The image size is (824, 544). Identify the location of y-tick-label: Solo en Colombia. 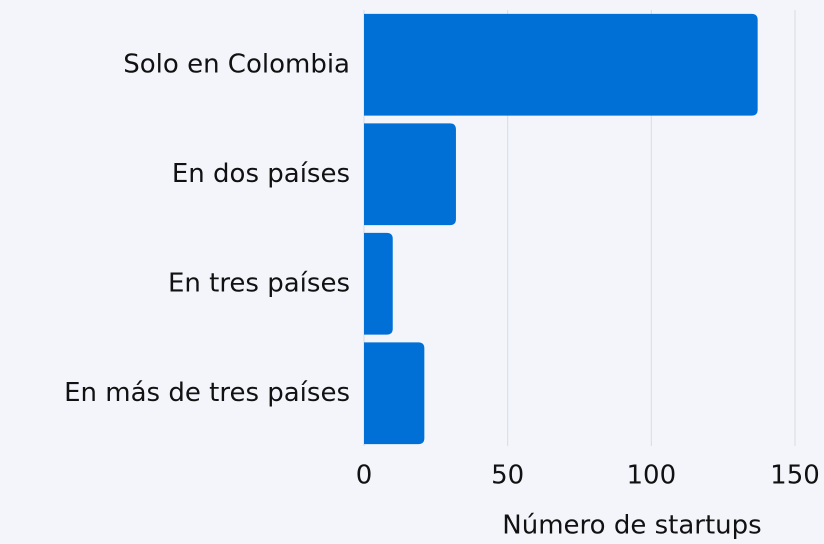
(236, 64).